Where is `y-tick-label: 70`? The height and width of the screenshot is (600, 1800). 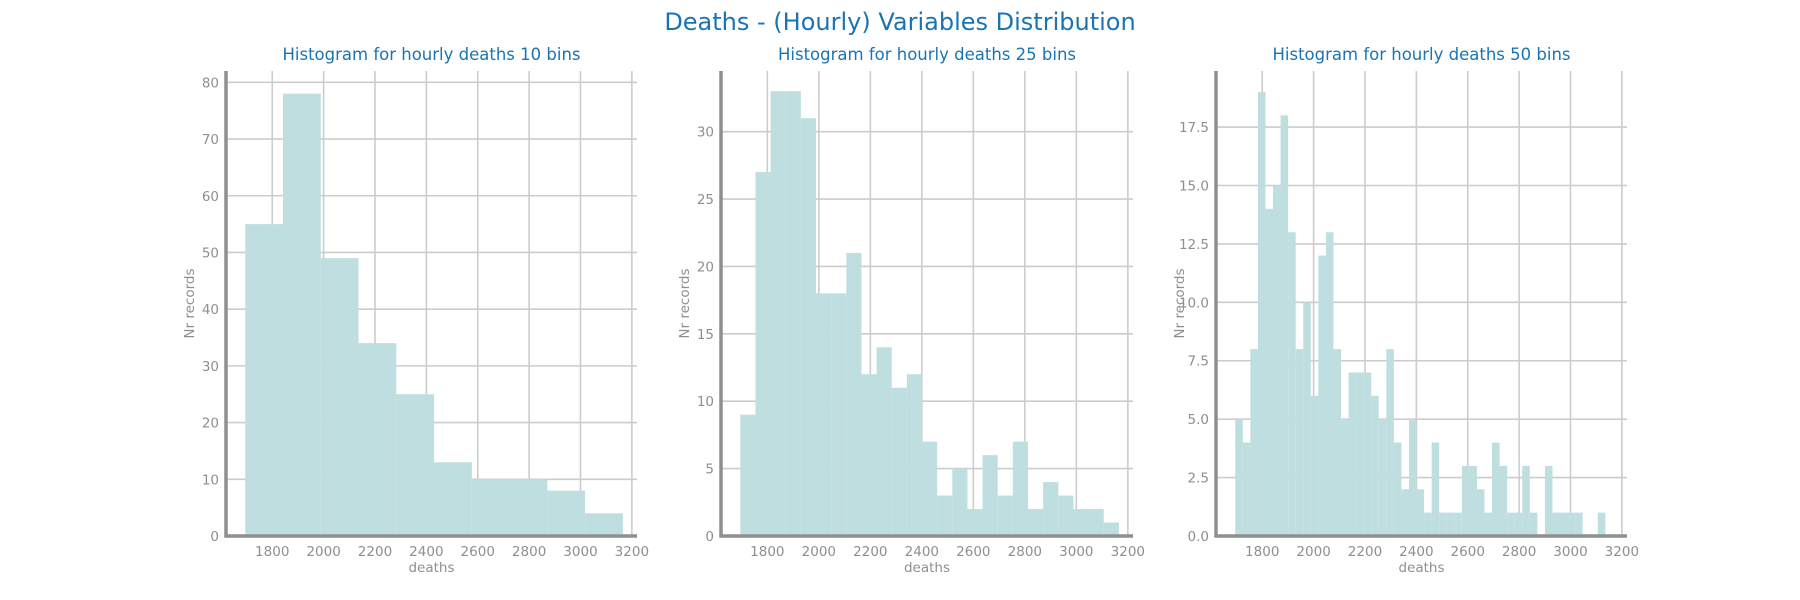
y-tick-label: 70 is located at coordinates (210, 140).